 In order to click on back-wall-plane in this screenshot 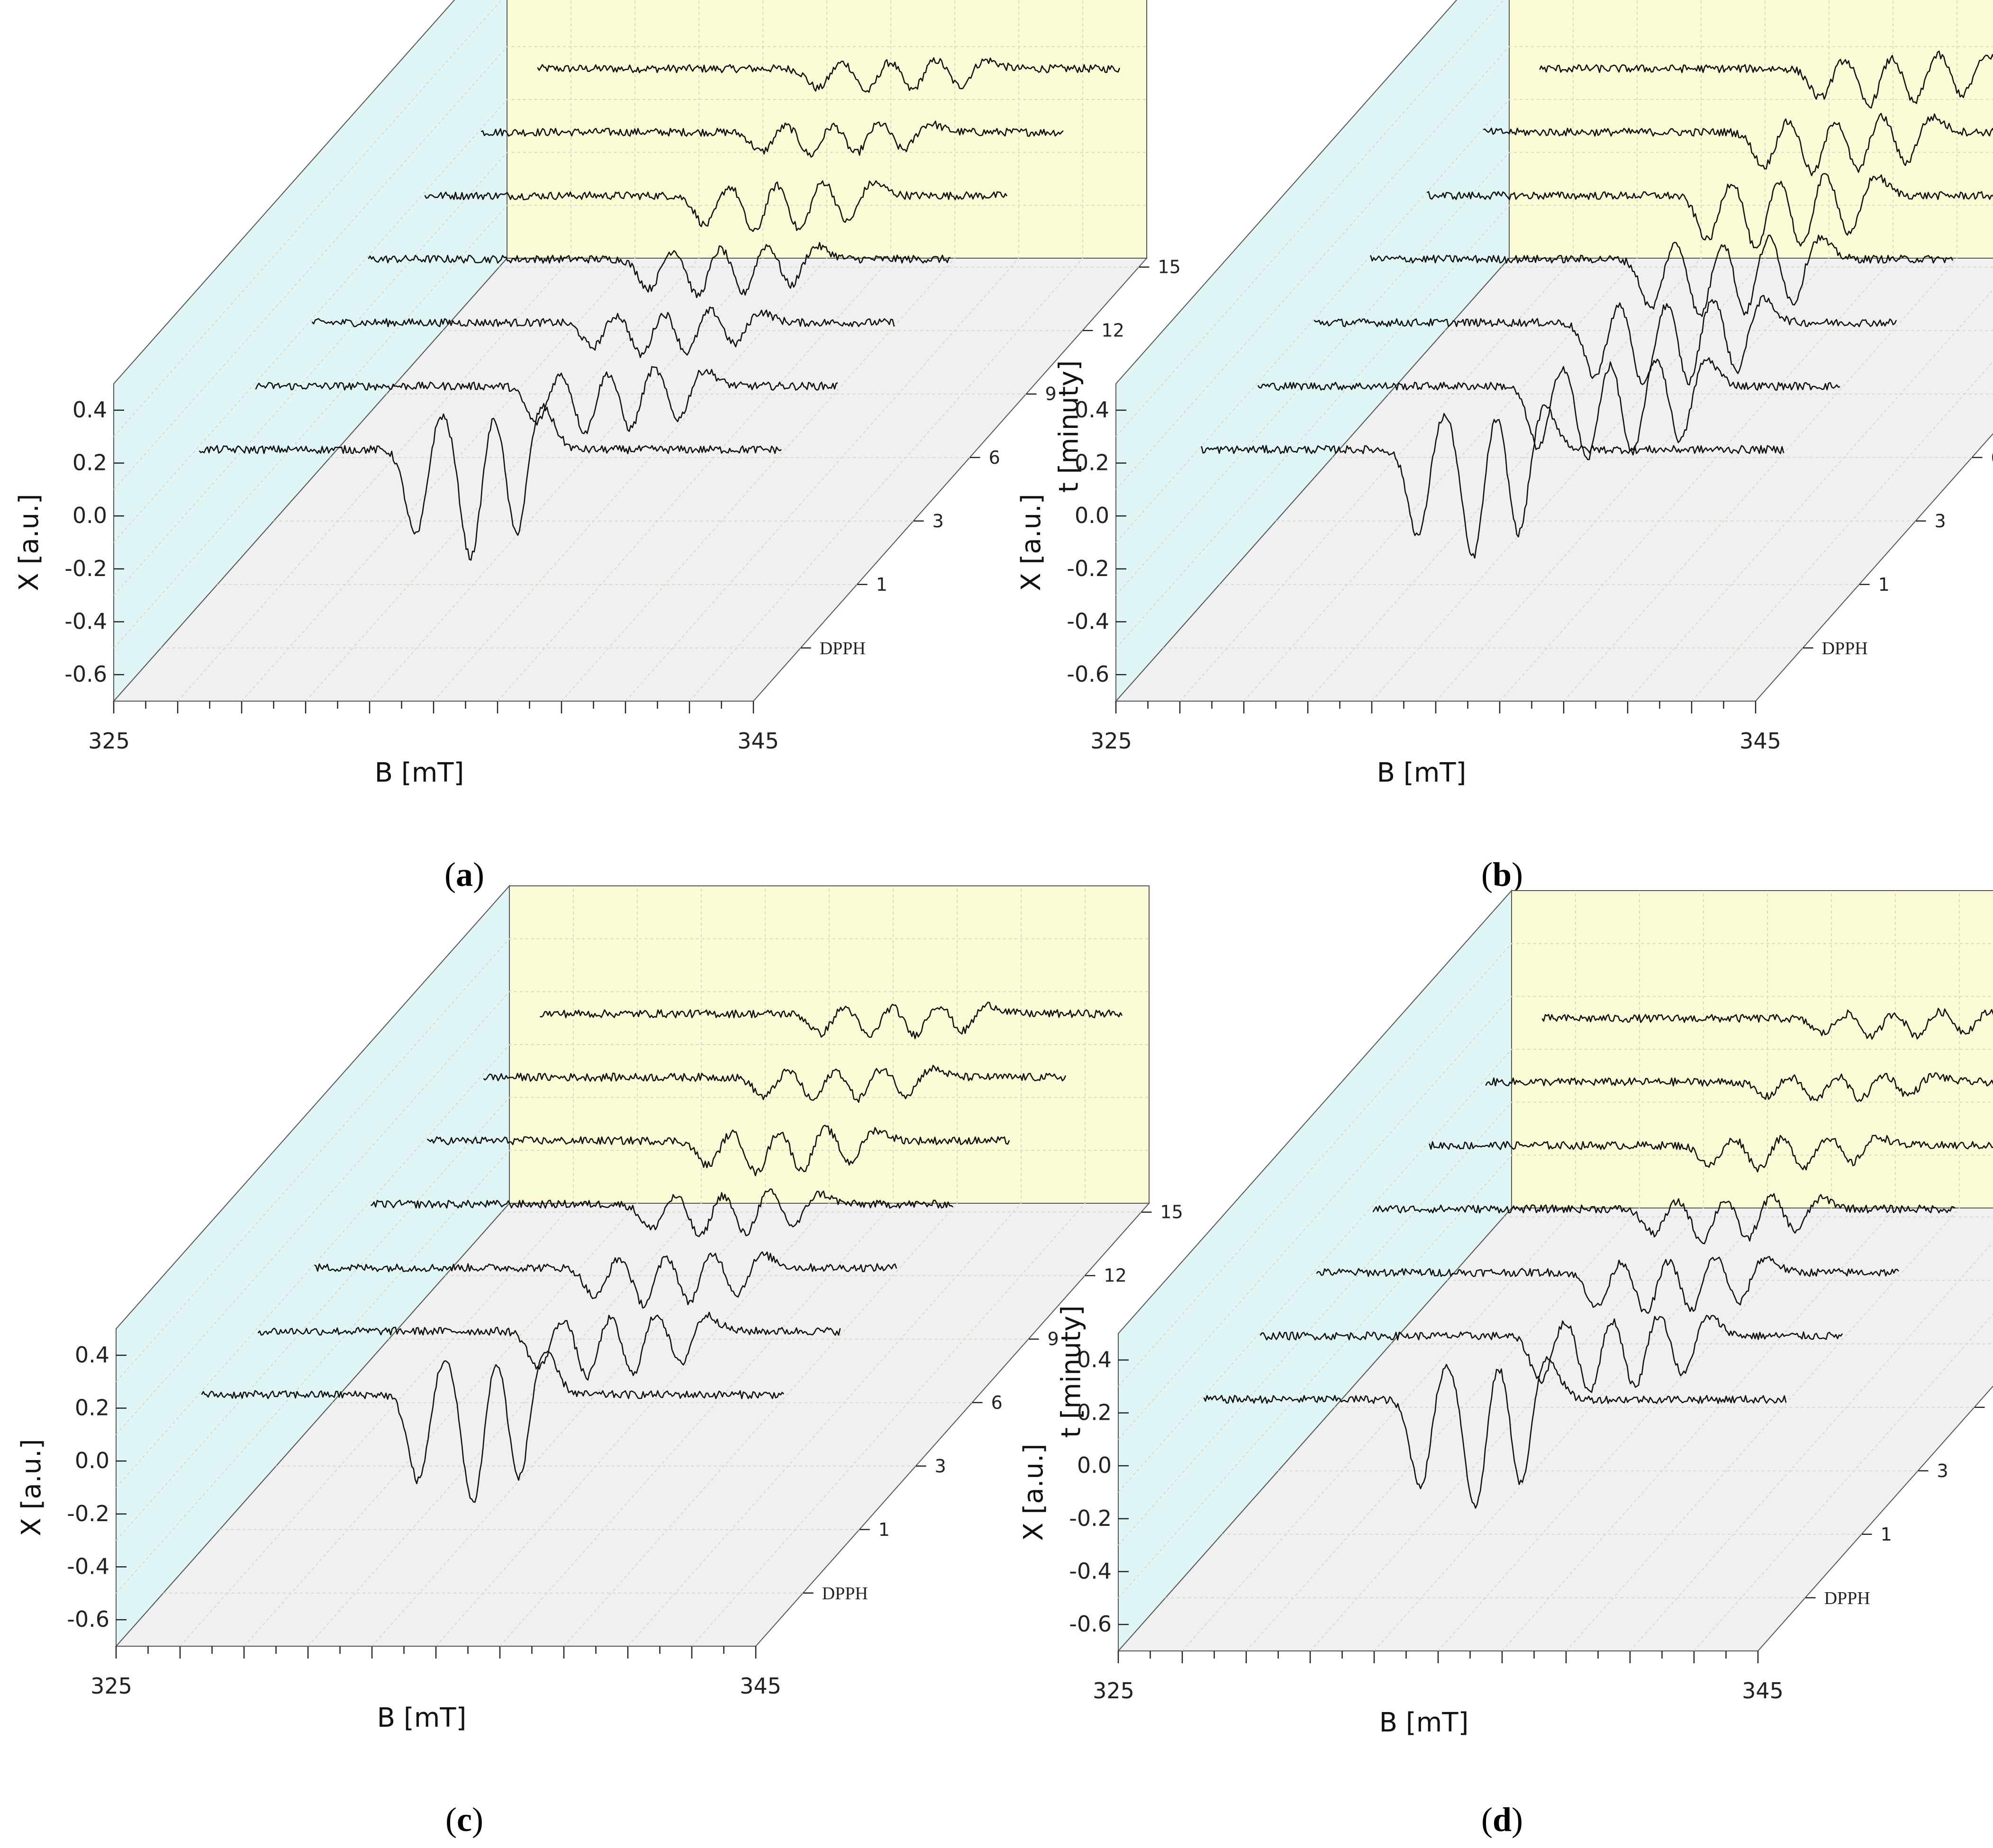, I will do `click(1751, 129)`.